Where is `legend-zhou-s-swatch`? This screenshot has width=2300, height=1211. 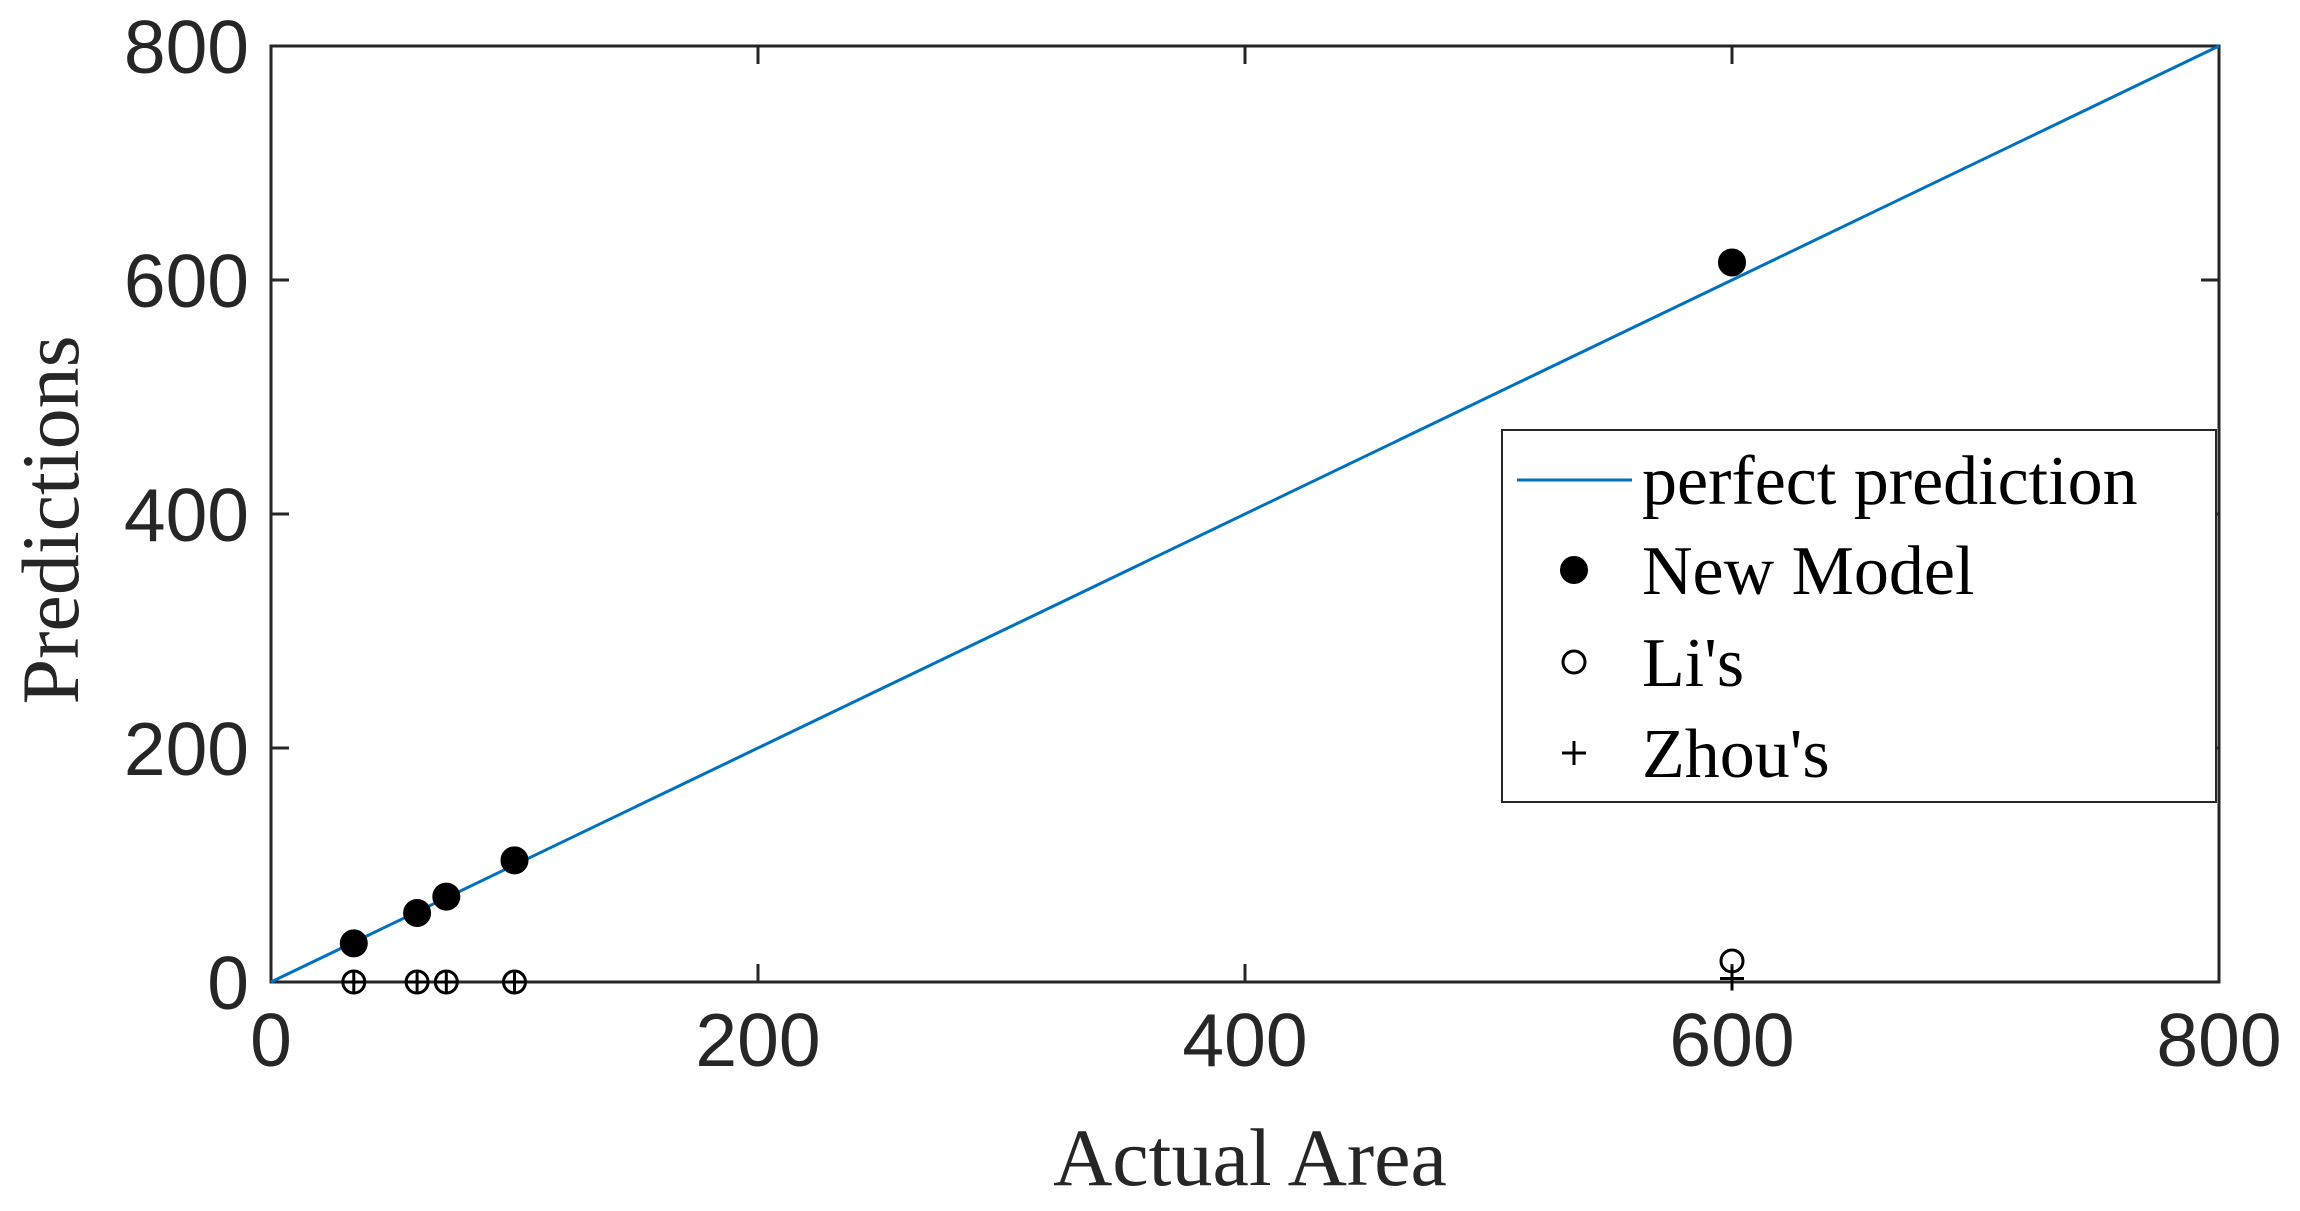
legend-zhou-s-swatch is located at coordinates (1574, 753).